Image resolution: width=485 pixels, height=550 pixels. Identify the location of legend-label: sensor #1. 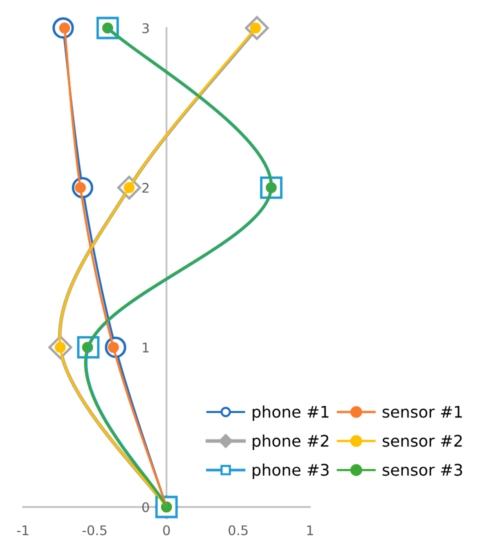
(422, 412).